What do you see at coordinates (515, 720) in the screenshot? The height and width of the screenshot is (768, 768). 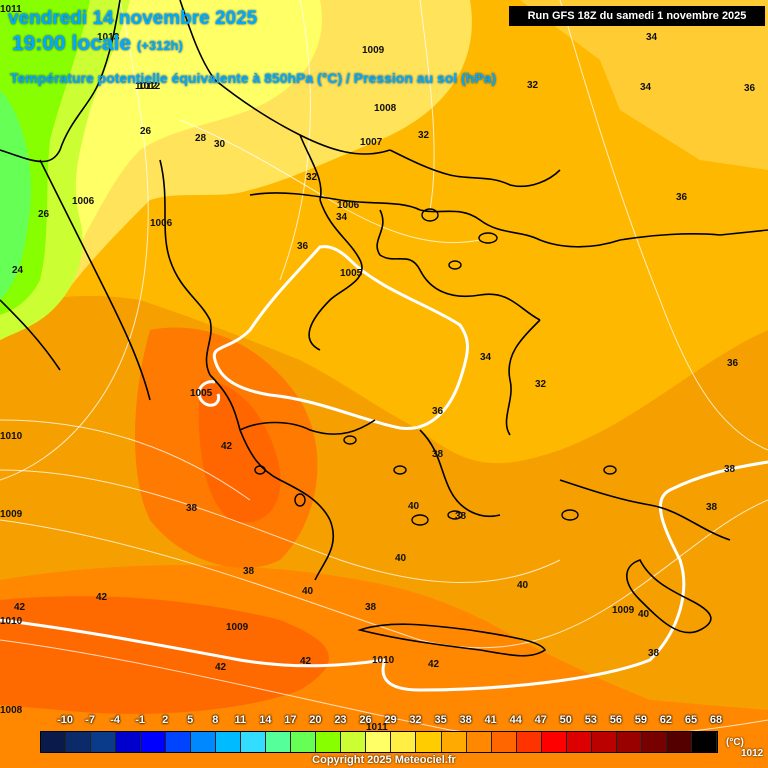 I see `legend-value: 44` at bounding box center [515, 720].